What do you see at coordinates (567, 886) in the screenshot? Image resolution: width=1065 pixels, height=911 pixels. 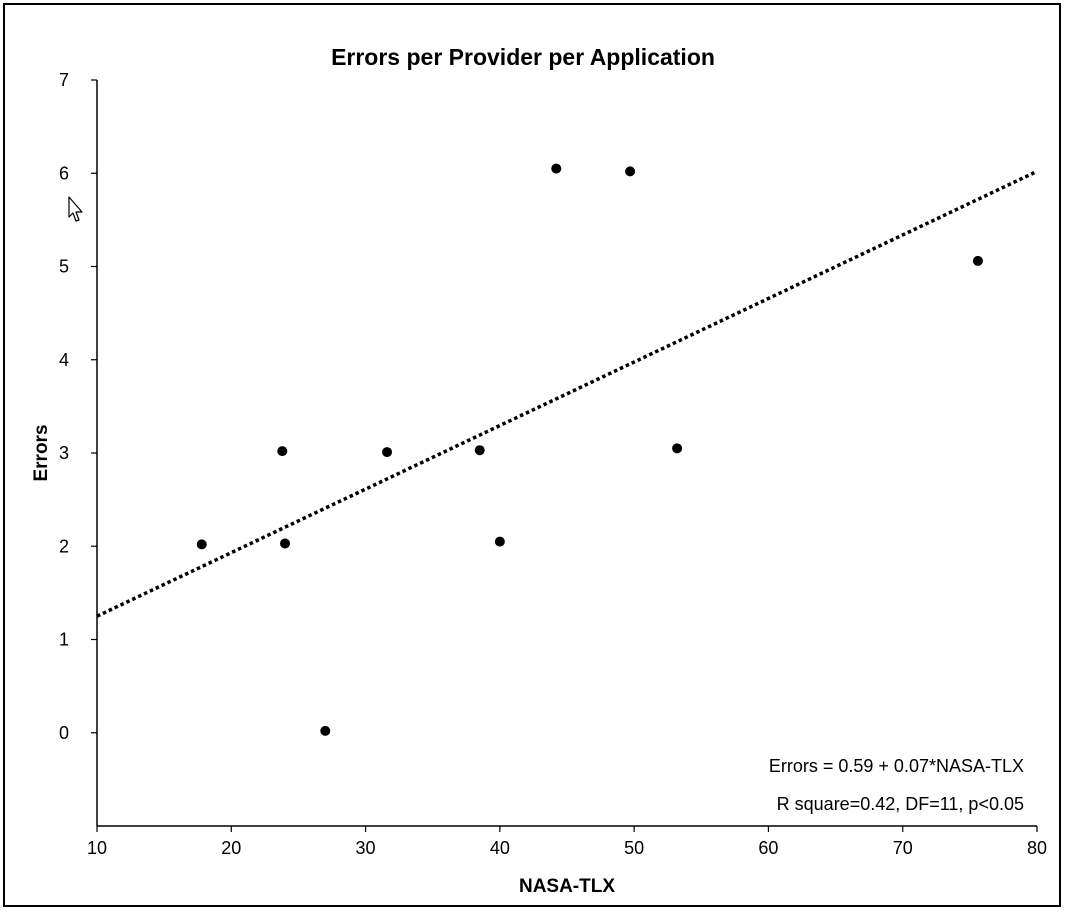 I see `x-axis-label: NASA-TLX` at bounding box center [567, 886].